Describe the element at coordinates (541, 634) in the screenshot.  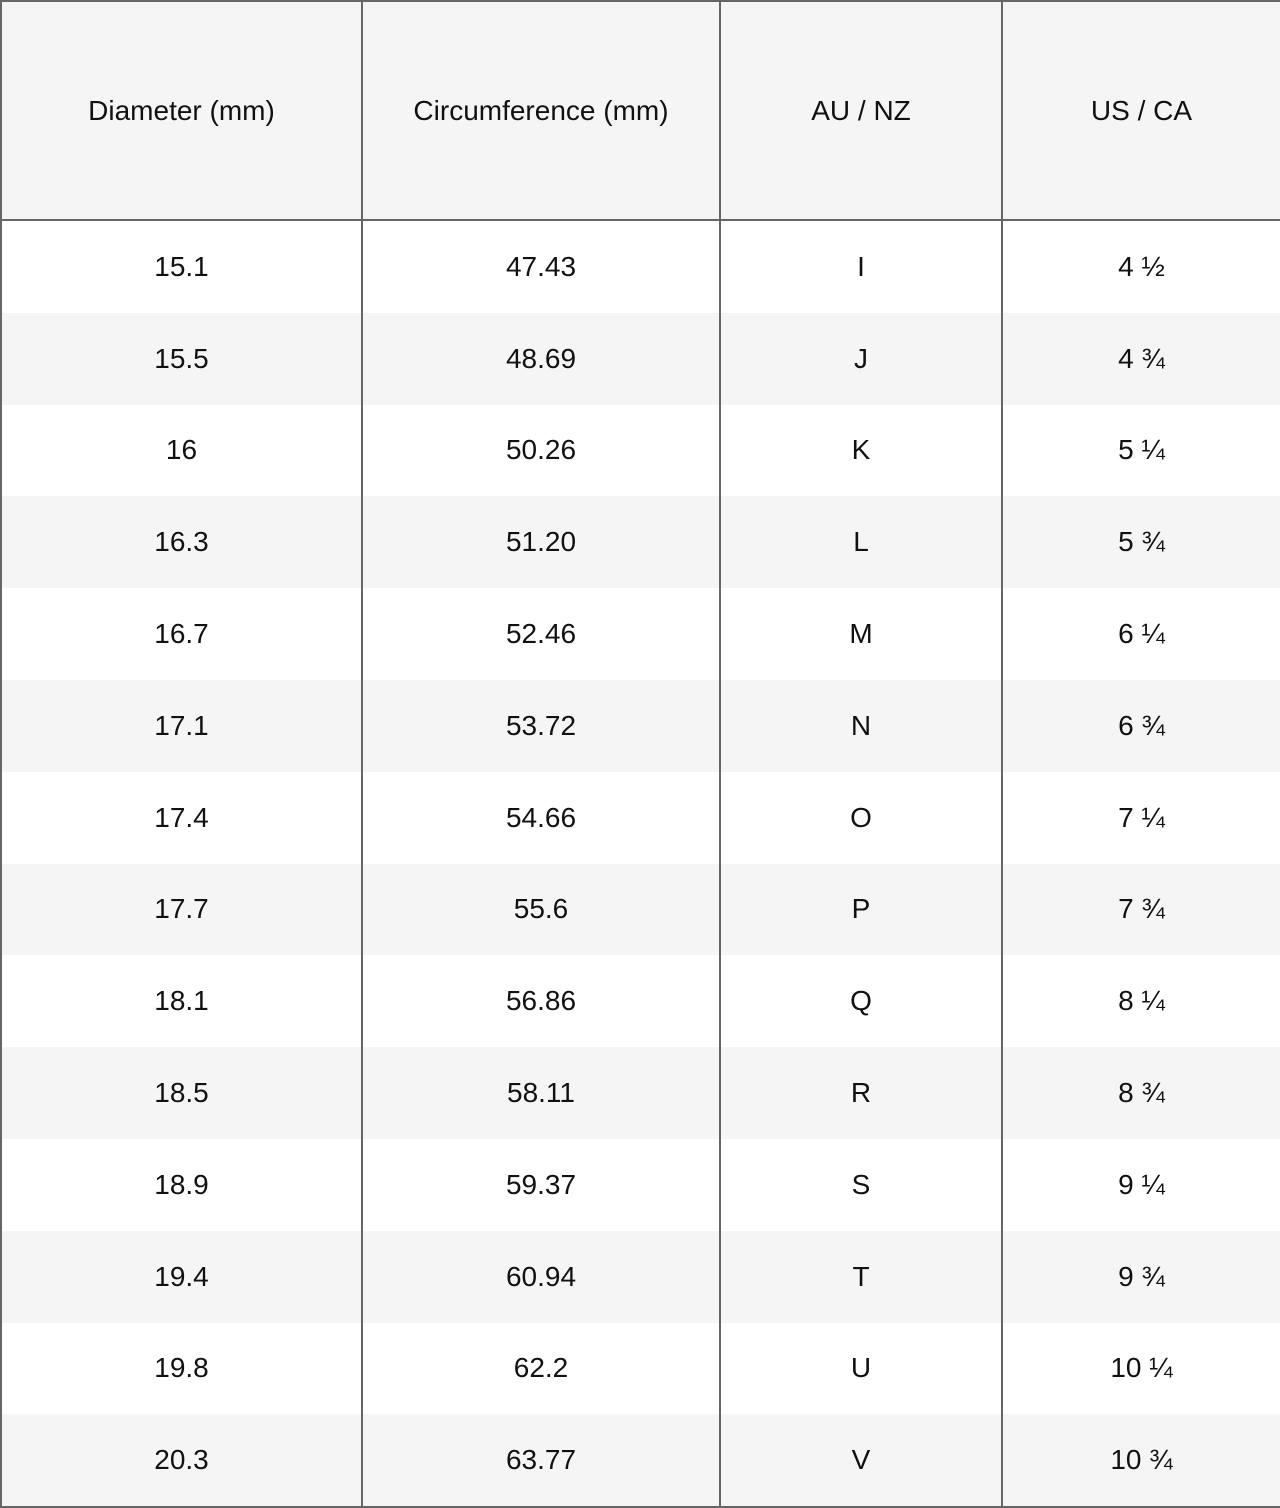
I see `cell-circumference: 52.46` at that location.